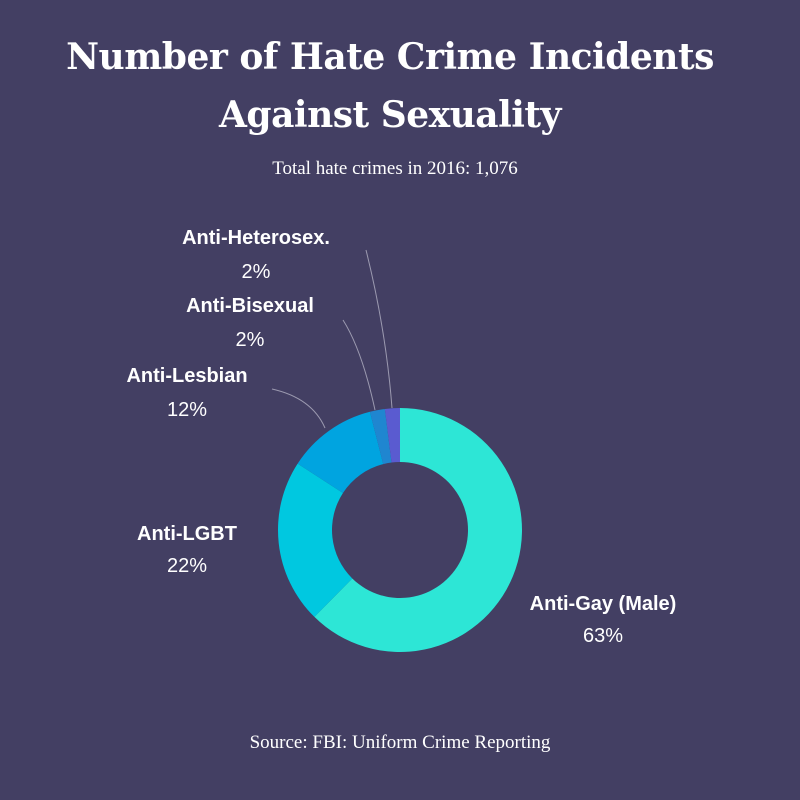 This screenshot has height=800, width=800. What do you see at coordinates (250, 340) in the screenshot?
I see `slice-value-anti-bisexual: 2%` at bounding box center [250, 340].